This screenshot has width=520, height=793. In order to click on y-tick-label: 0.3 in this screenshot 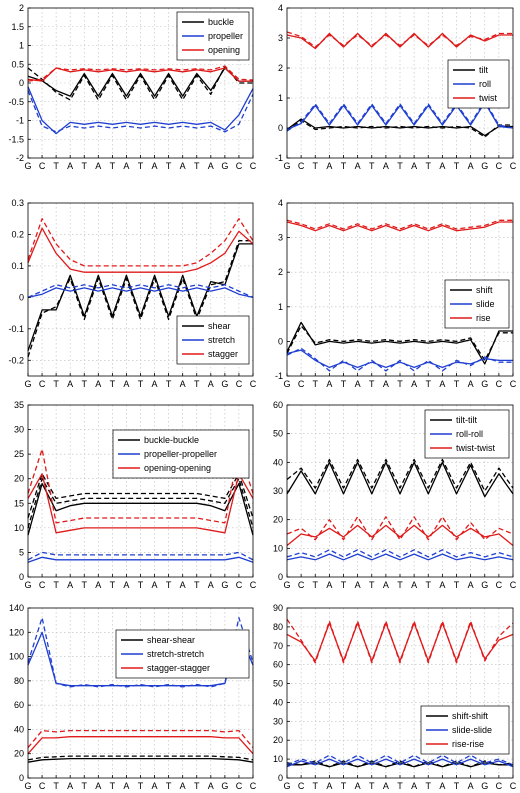, I will do `click(17, 203)`.